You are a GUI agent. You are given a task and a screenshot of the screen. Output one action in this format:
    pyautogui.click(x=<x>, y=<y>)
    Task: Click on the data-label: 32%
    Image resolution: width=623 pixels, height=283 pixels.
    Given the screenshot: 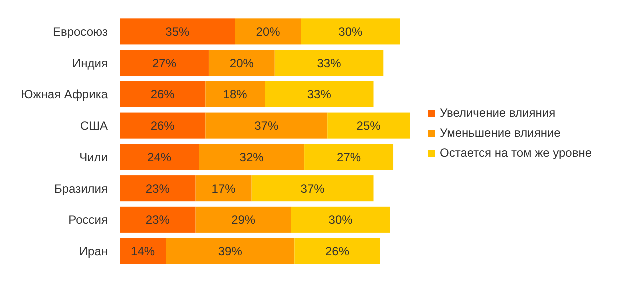 What is the action you would take?
    pyautogui.click(x=252, y=157)
    